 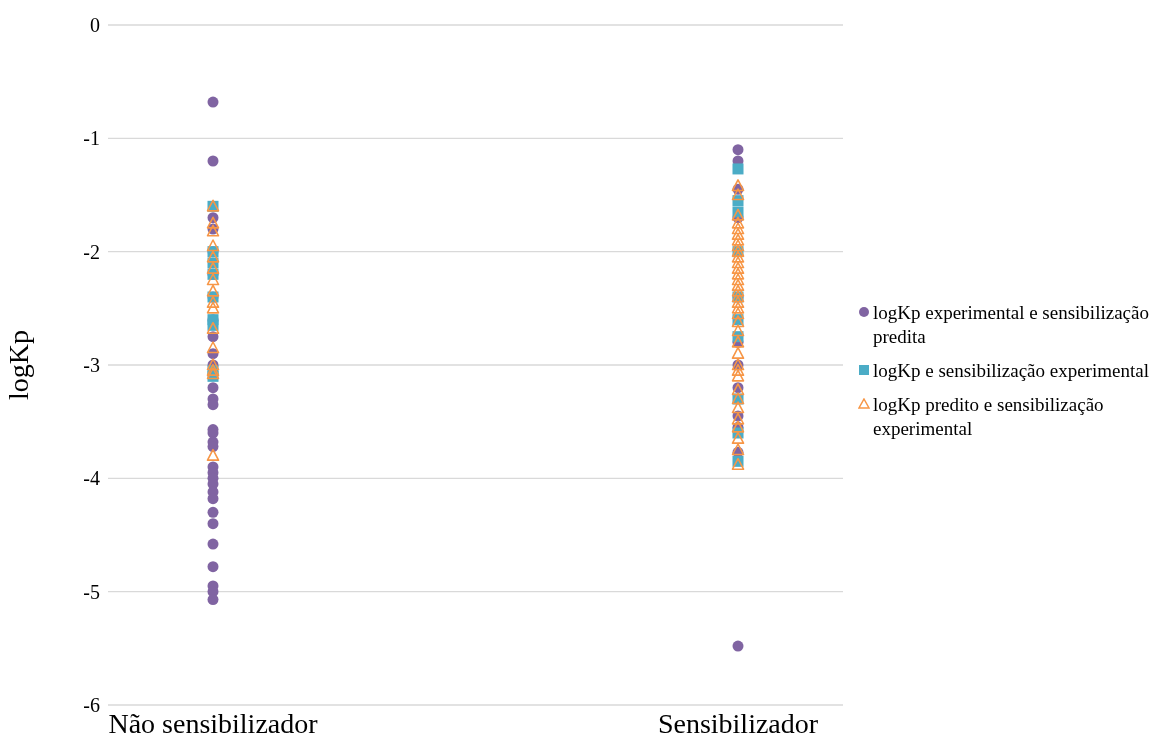 I want to click on y-axis-title: logKp, so click(x=18, y=365).